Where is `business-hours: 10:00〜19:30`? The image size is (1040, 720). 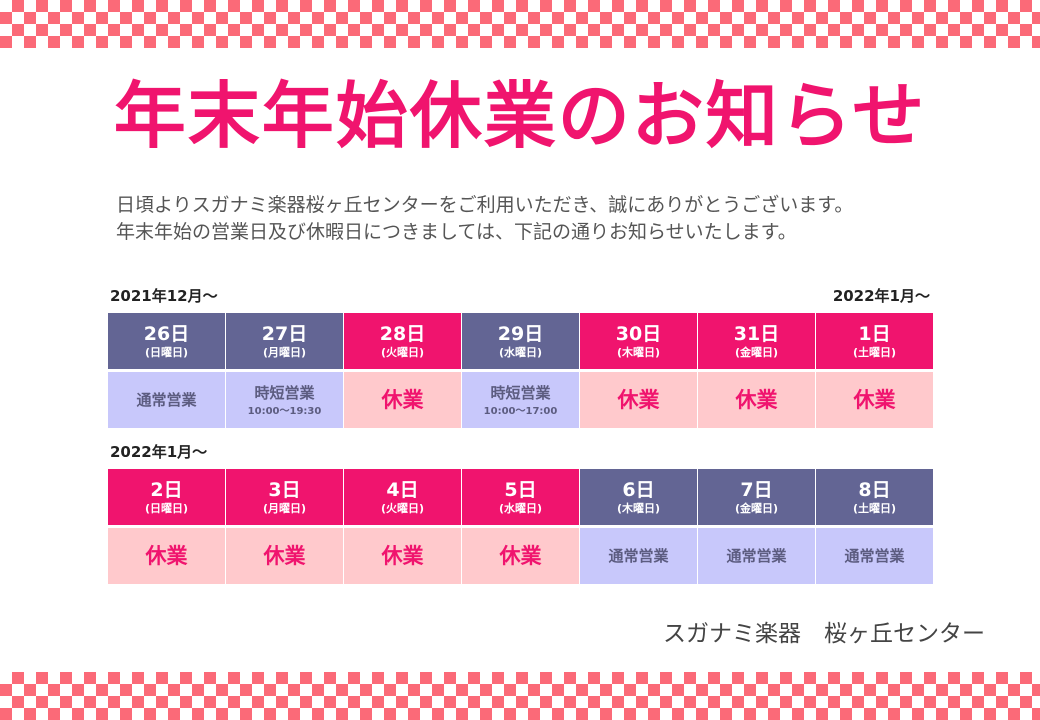 business-hours: 10:00〜19:30 is located at coordinates (284, 411).